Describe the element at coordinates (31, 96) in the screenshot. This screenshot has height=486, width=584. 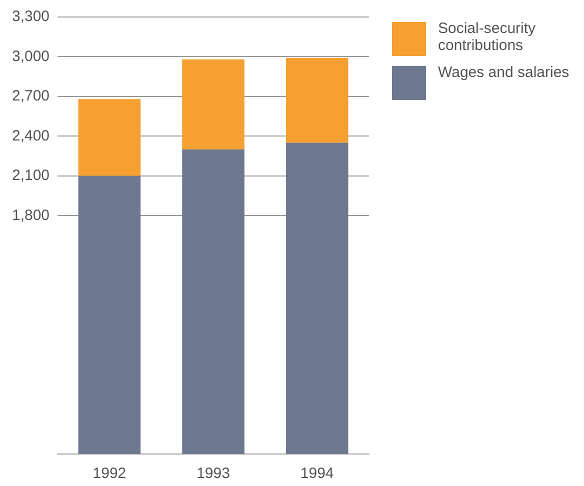
I see `y-tick-label: 2,700` at that location.